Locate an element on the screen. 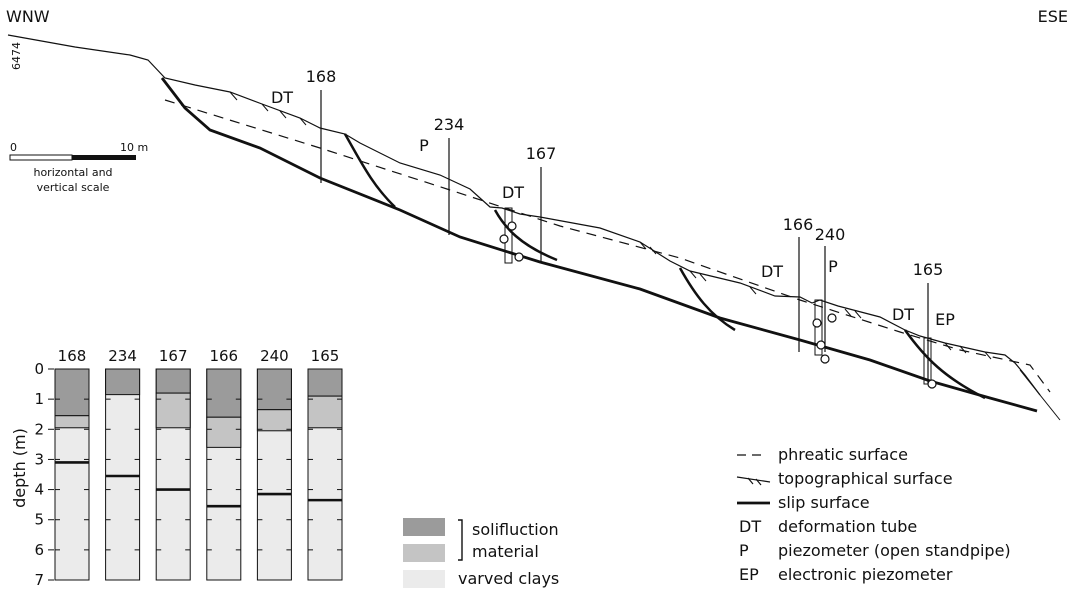 The height and width of the screenshot is (592, 1075). label-dt-165: DT is located at coordinates (903, 314).